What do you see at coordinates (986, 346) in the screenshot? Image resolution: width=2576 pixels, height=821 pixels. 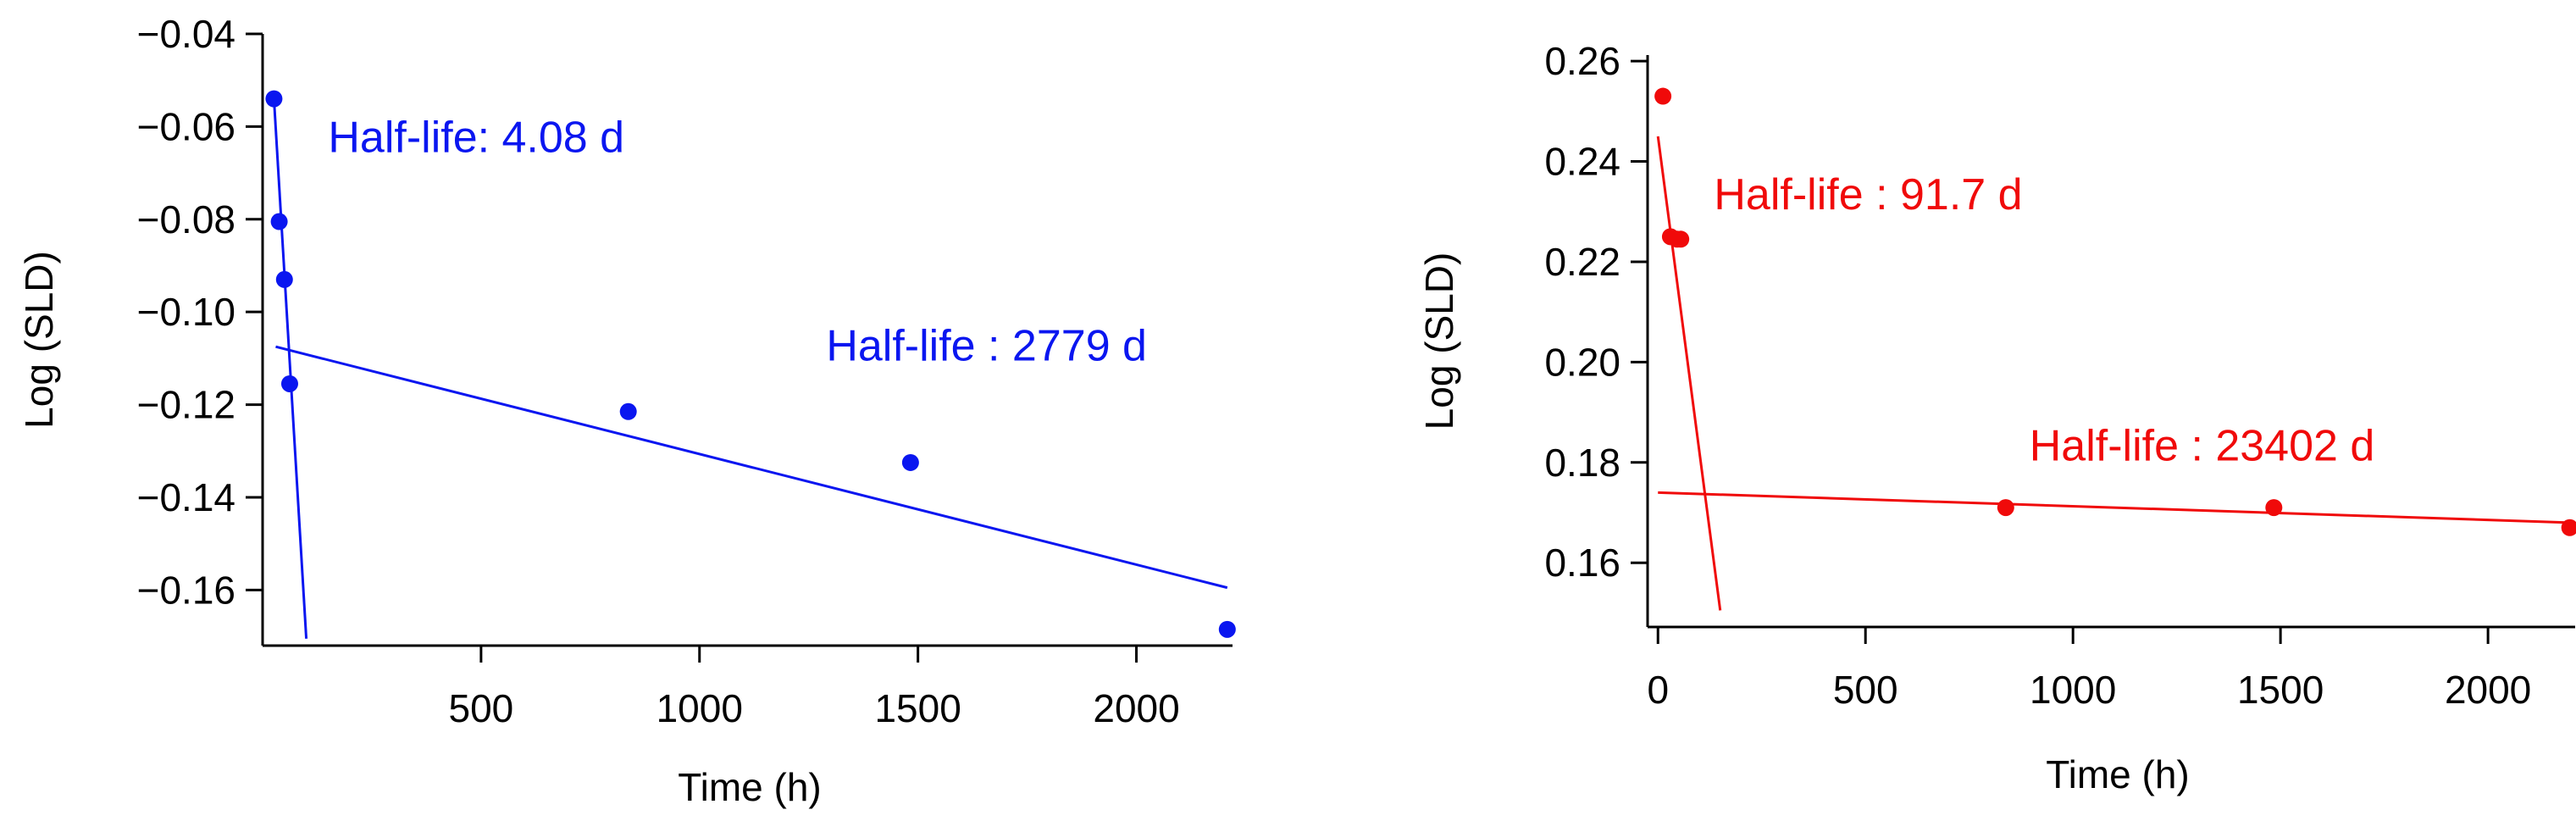 I see `half-life-annotation: Half-life : 2779 d` at bounding box center [986, 346].